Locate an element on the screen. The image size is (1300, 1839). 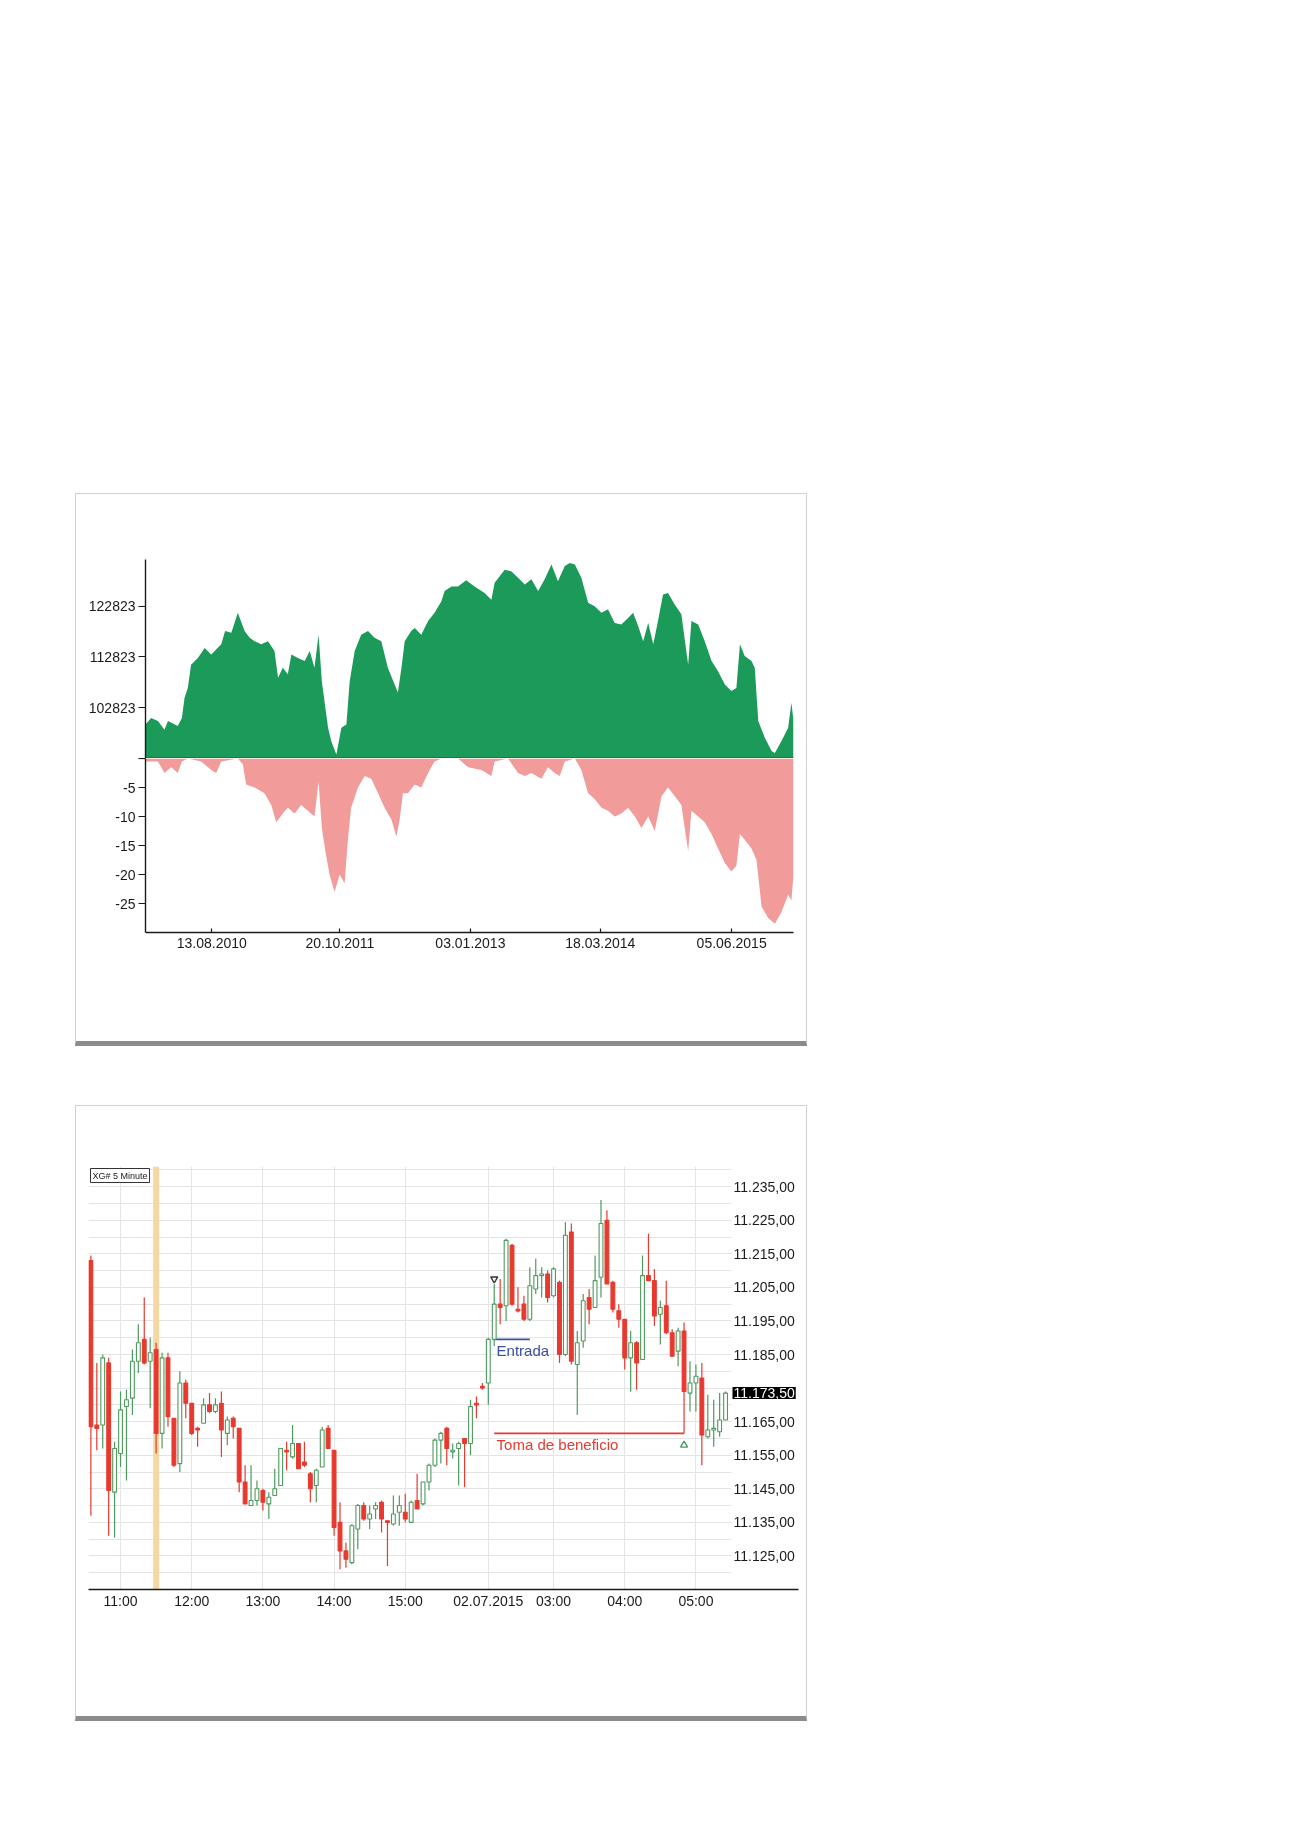
y-tick-label: 11.145,00 is located at coordinates (764, 1488).